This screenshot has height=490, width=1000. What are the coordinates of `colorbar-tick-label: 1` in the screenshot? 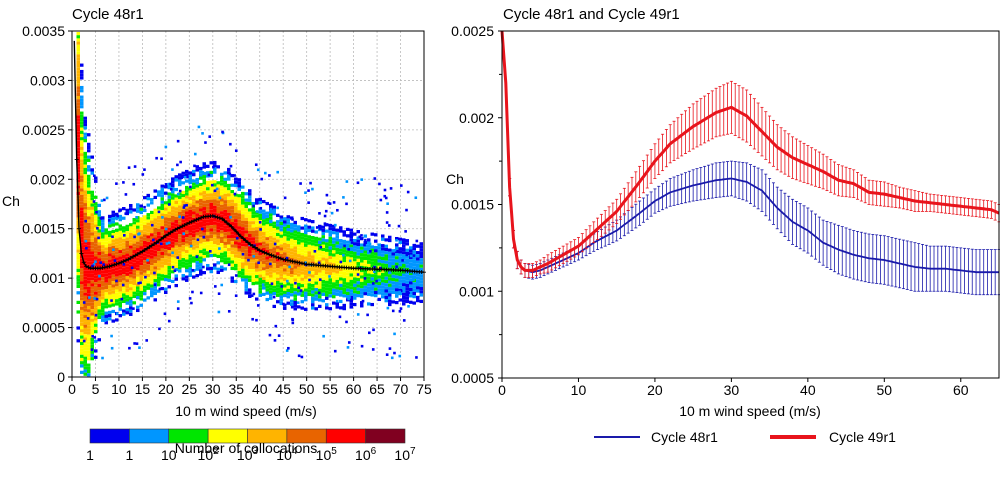 It's located at (90, 455).